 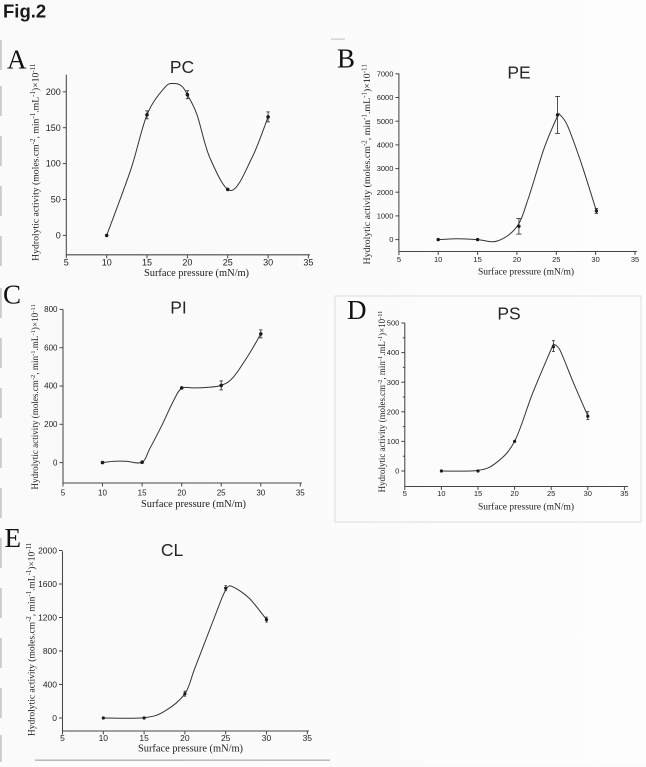 I want to click on svg-text: PE, so click(x=518, y=73).